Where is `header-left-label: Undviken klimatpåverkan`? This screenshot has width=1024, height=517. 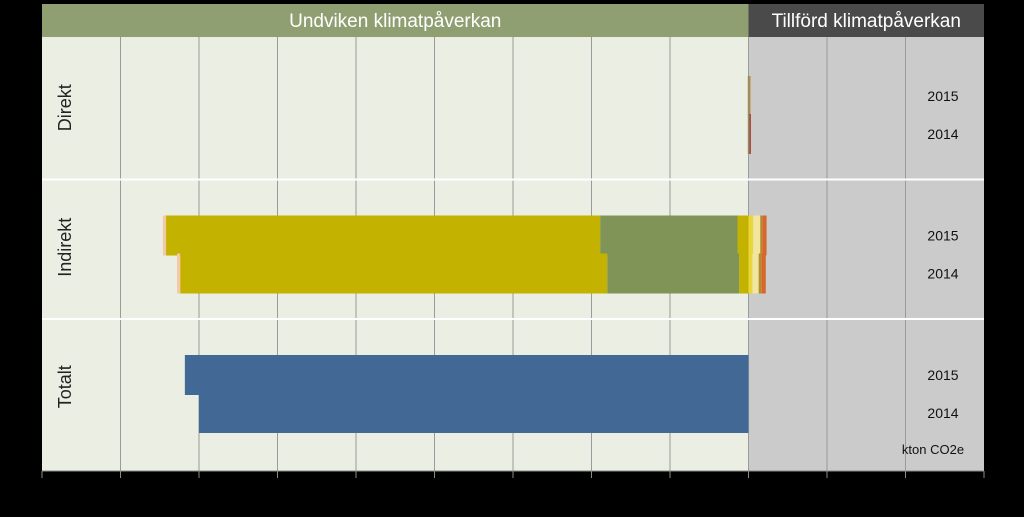 header-left-label: Undviken klimatpåverkan is located at coordinates (395, 21).